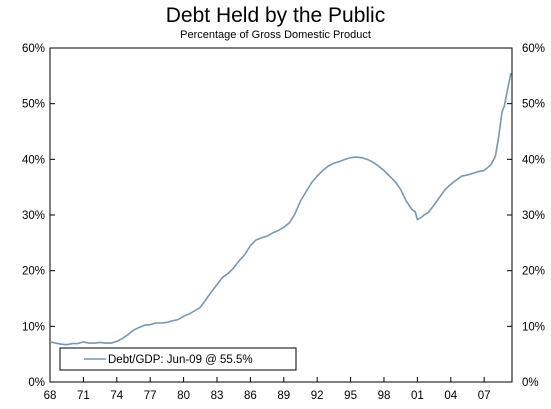 This screenshot has width=551, height=409. Describe the element at coordinates (250, 396) in the screenshot. I see `x-tick-label: 86` at that location.